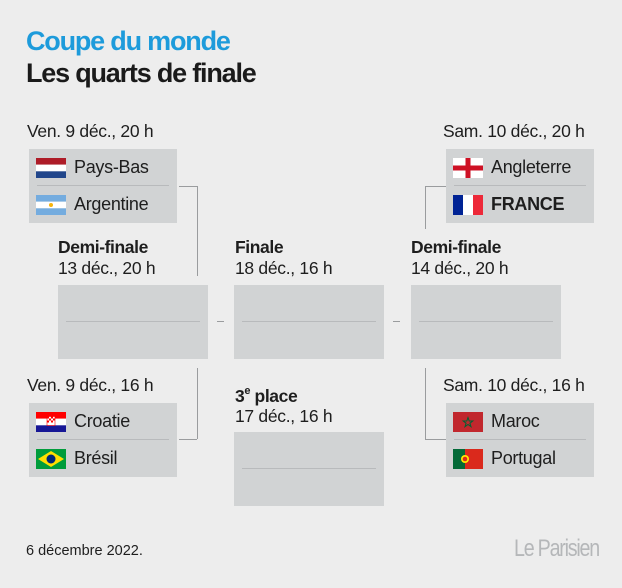  What do you see at coordinates (111, 167) in the screenshot?
I see `team-name: Pays-Bas` at bounding box center [111, 167].